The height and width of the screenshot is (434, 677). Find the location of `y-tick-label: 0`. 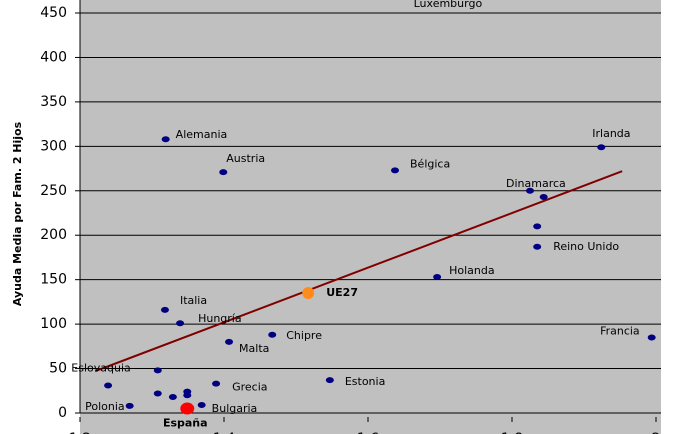

y-tick-label: 0 is located at coordinates (62, 413).